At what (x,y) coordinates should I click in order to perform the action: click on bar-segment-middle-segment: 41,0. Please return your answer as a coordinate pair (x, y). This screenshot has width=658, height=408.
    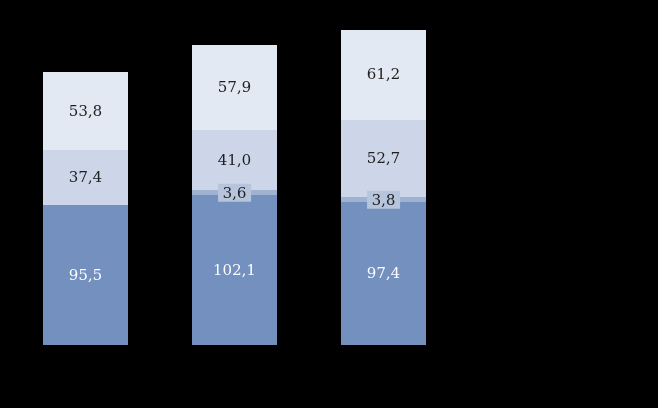
    Looking at the image, I should click on (234, 160).